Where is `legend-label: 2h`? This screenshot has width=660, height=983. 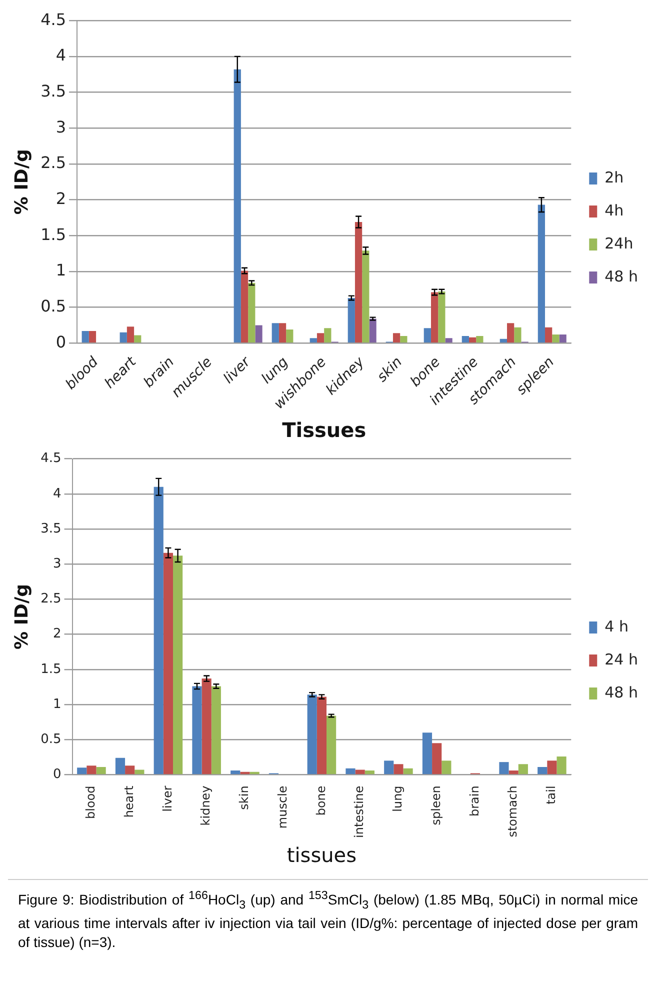 legend-label: 2h is located at coordinates (614, 177).